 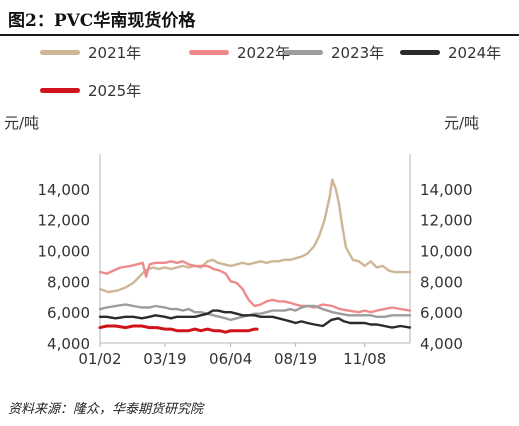 What do you see at coordinates (68, 282) in the screenshot?
I see `y-tick-label-left: 8,000` at bounding box center [68, 282].